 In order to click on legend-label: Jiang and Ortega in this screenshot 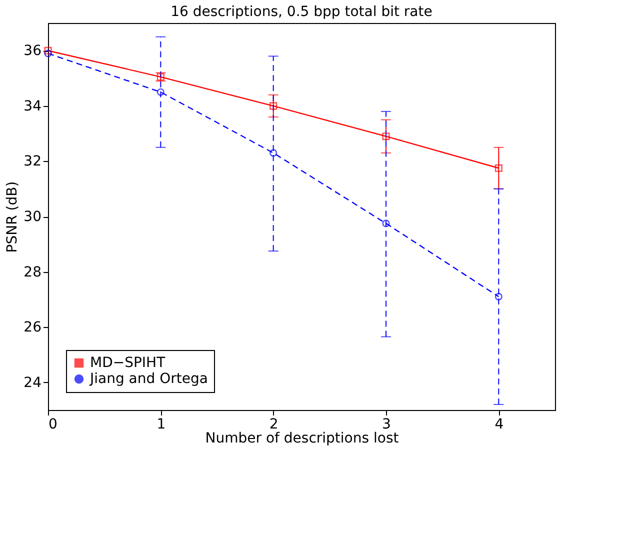, I will do `click(148, 379)`.